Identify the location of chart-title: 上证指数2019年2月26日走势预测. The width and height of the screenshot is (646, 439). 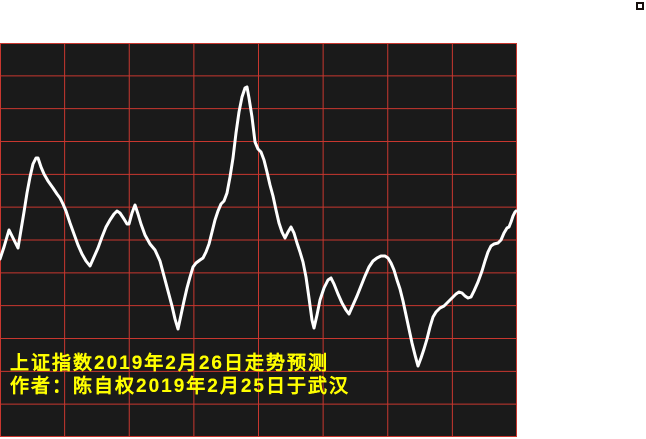
(169, 363).